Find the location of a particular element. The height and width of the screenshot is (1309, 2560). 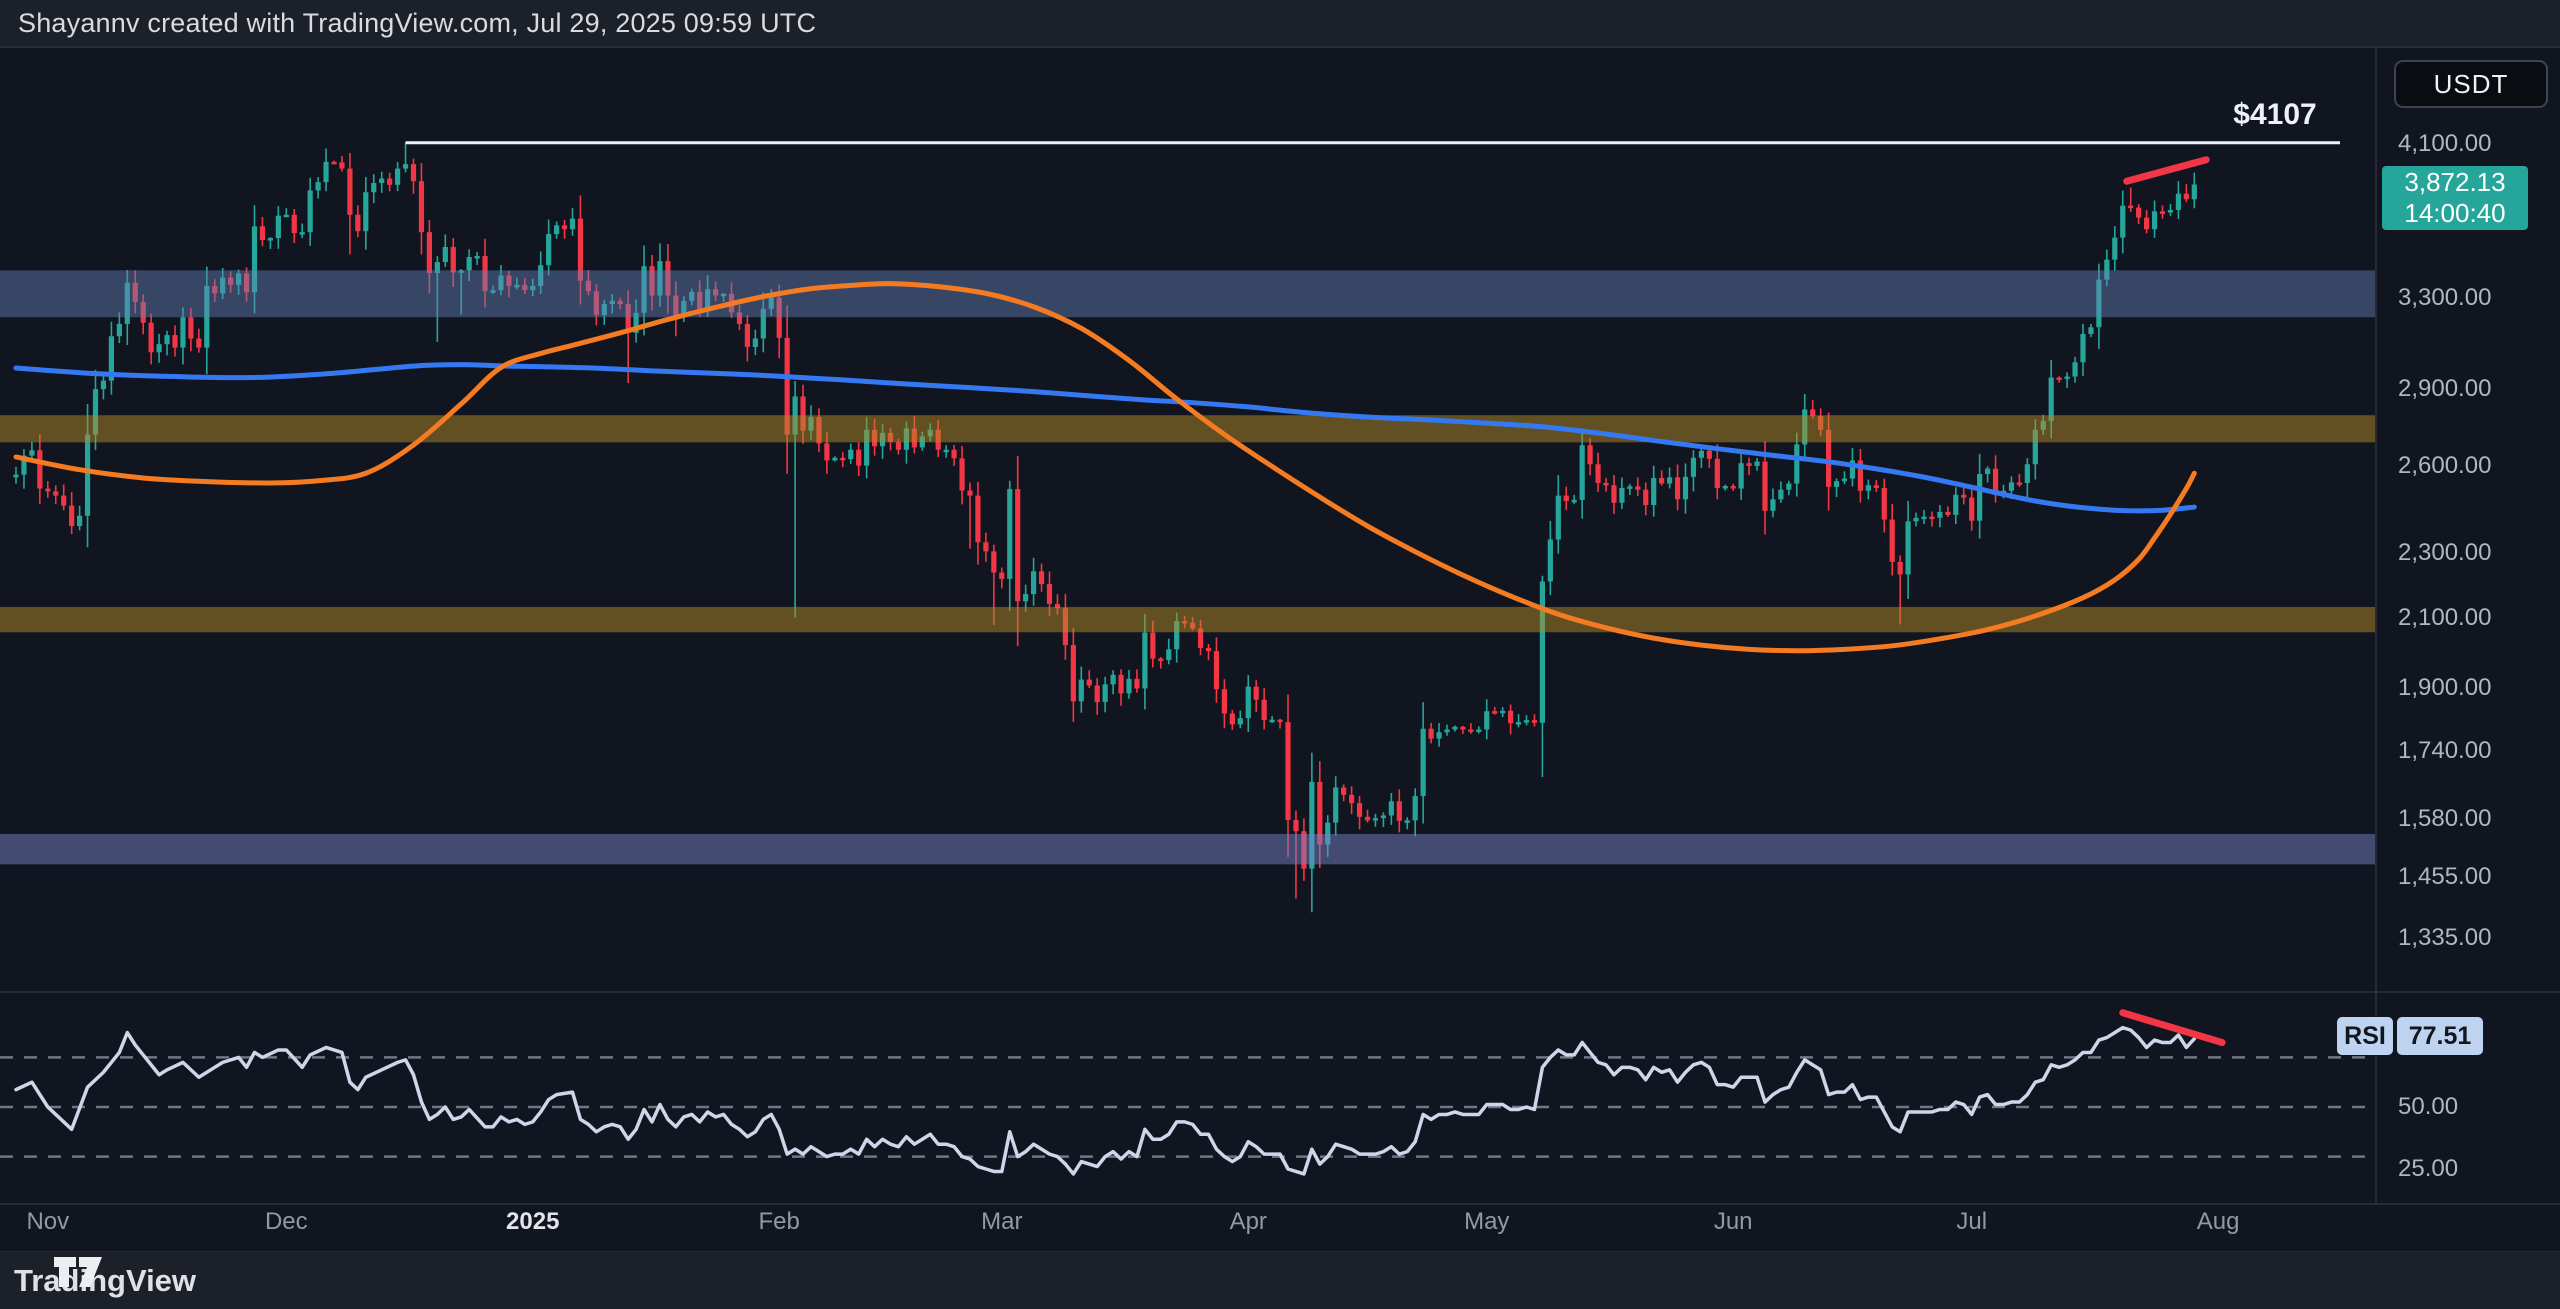

rsi-line is located at coordinates (1105, 1100).